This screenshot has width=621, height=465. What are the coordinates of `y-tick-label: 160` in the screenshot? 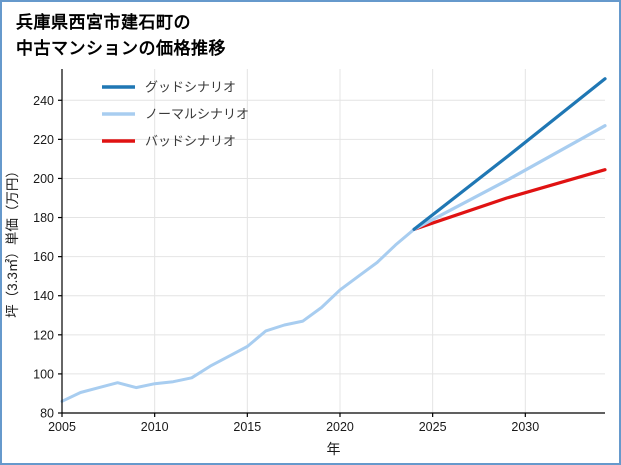 It's located at (43, 257).